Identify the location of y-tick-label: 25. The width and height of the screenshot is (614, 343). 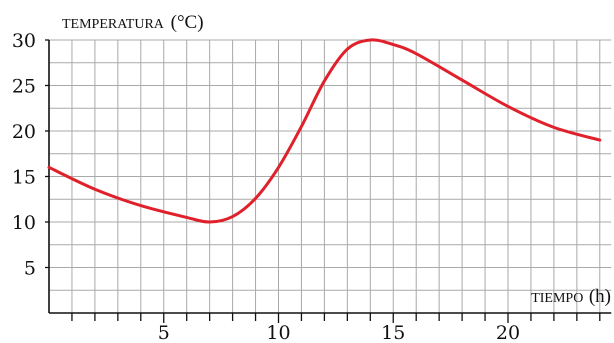
(24, 87).